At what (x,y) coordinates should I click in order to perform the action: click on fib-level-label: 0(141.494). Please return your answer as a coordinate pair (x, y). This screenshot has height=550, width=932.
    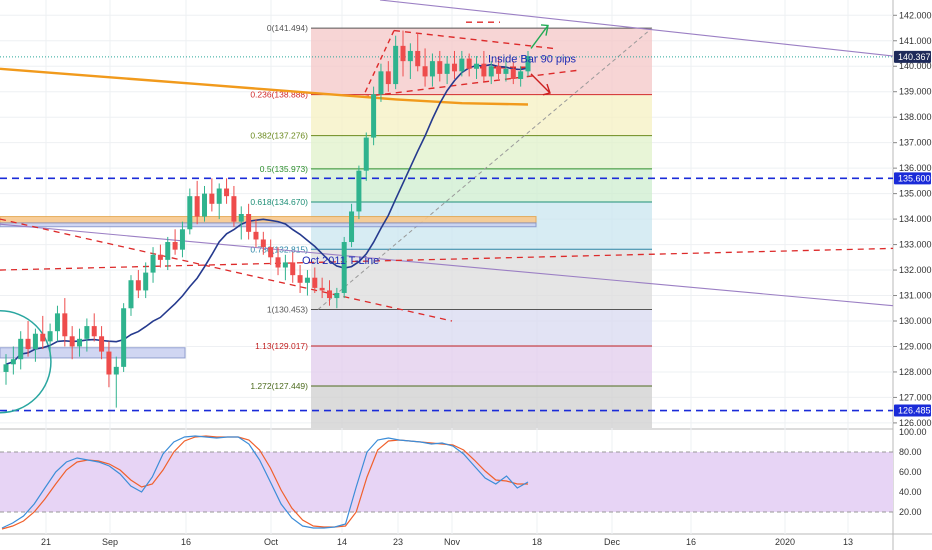
    Looking at the image, I should click on (287, 28).